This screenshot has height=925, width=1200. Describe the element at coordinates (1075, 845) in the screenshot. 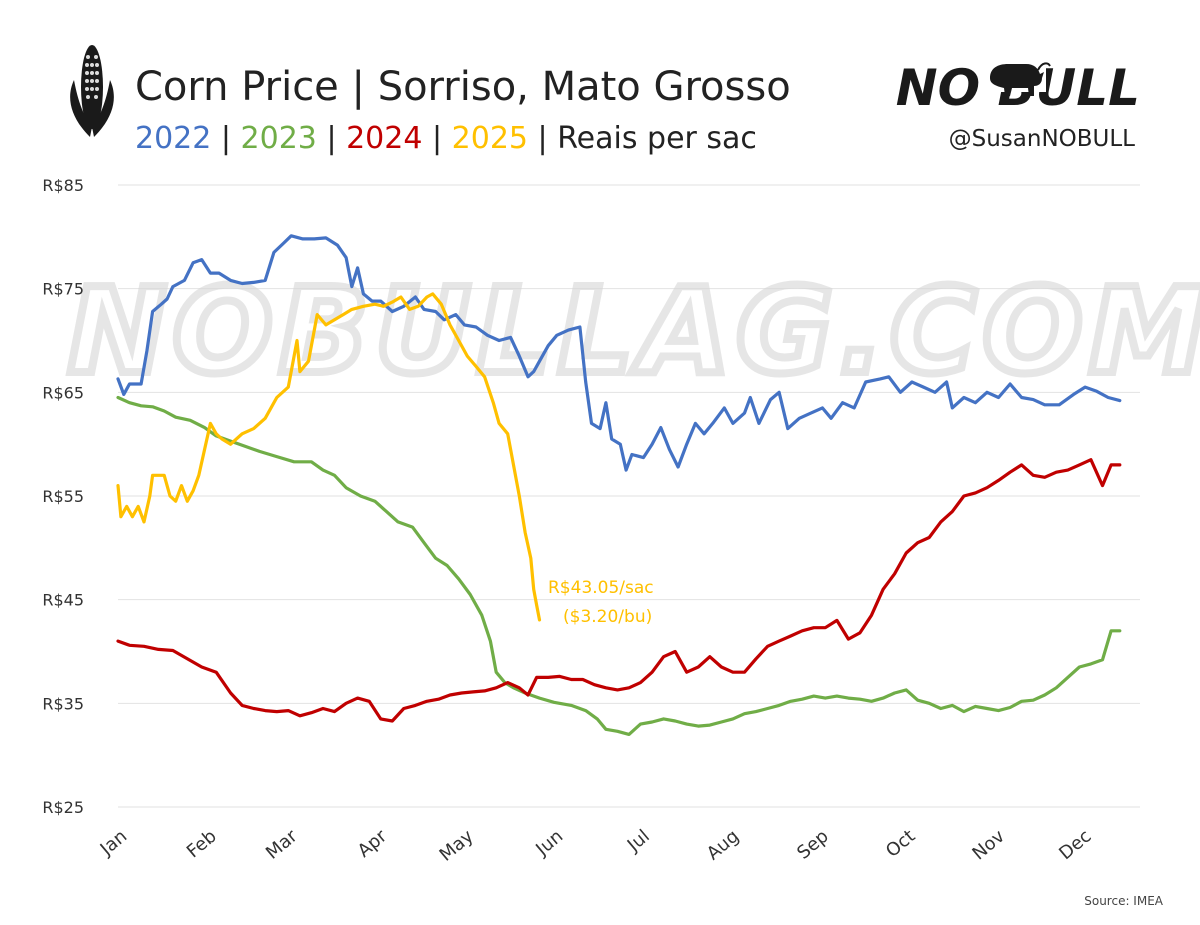

I see `x-tick-label: Dec` at that location.